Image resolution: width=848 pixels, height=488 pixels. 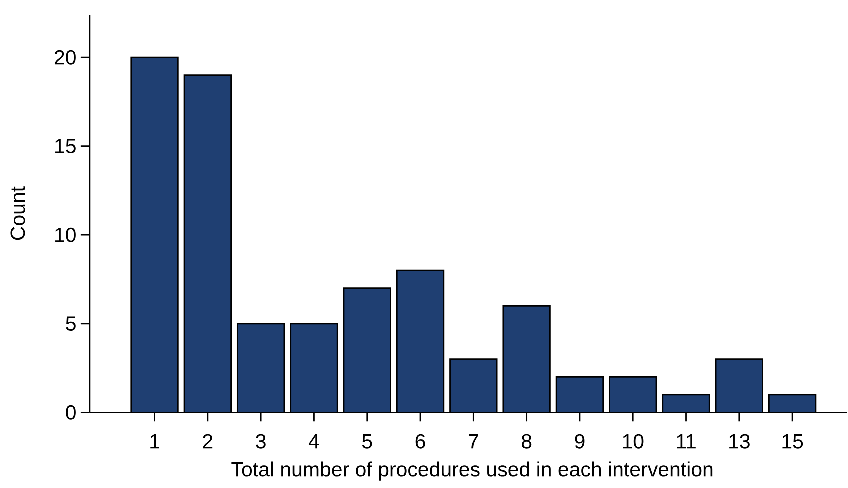 What do you see at coordinates (66, 146) in the screenshot?
I see `y-tick-label: 15` at bounding box center [66, 146].